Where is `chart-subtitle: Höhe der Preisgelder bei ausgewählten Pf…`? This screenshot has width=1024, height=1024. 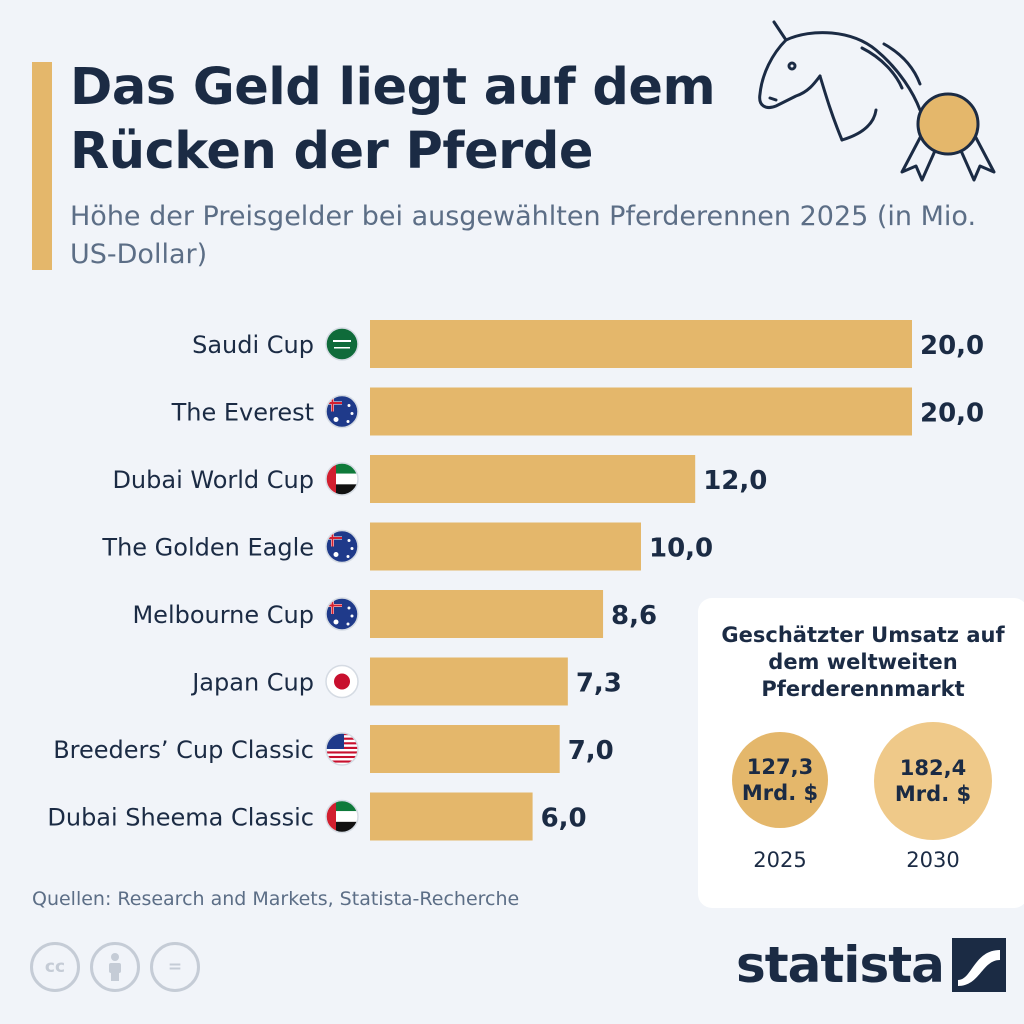
chart-subtitle: Höhe der Preisgelder bei ausgewählten Pf… is located at coordinates (523, 235).